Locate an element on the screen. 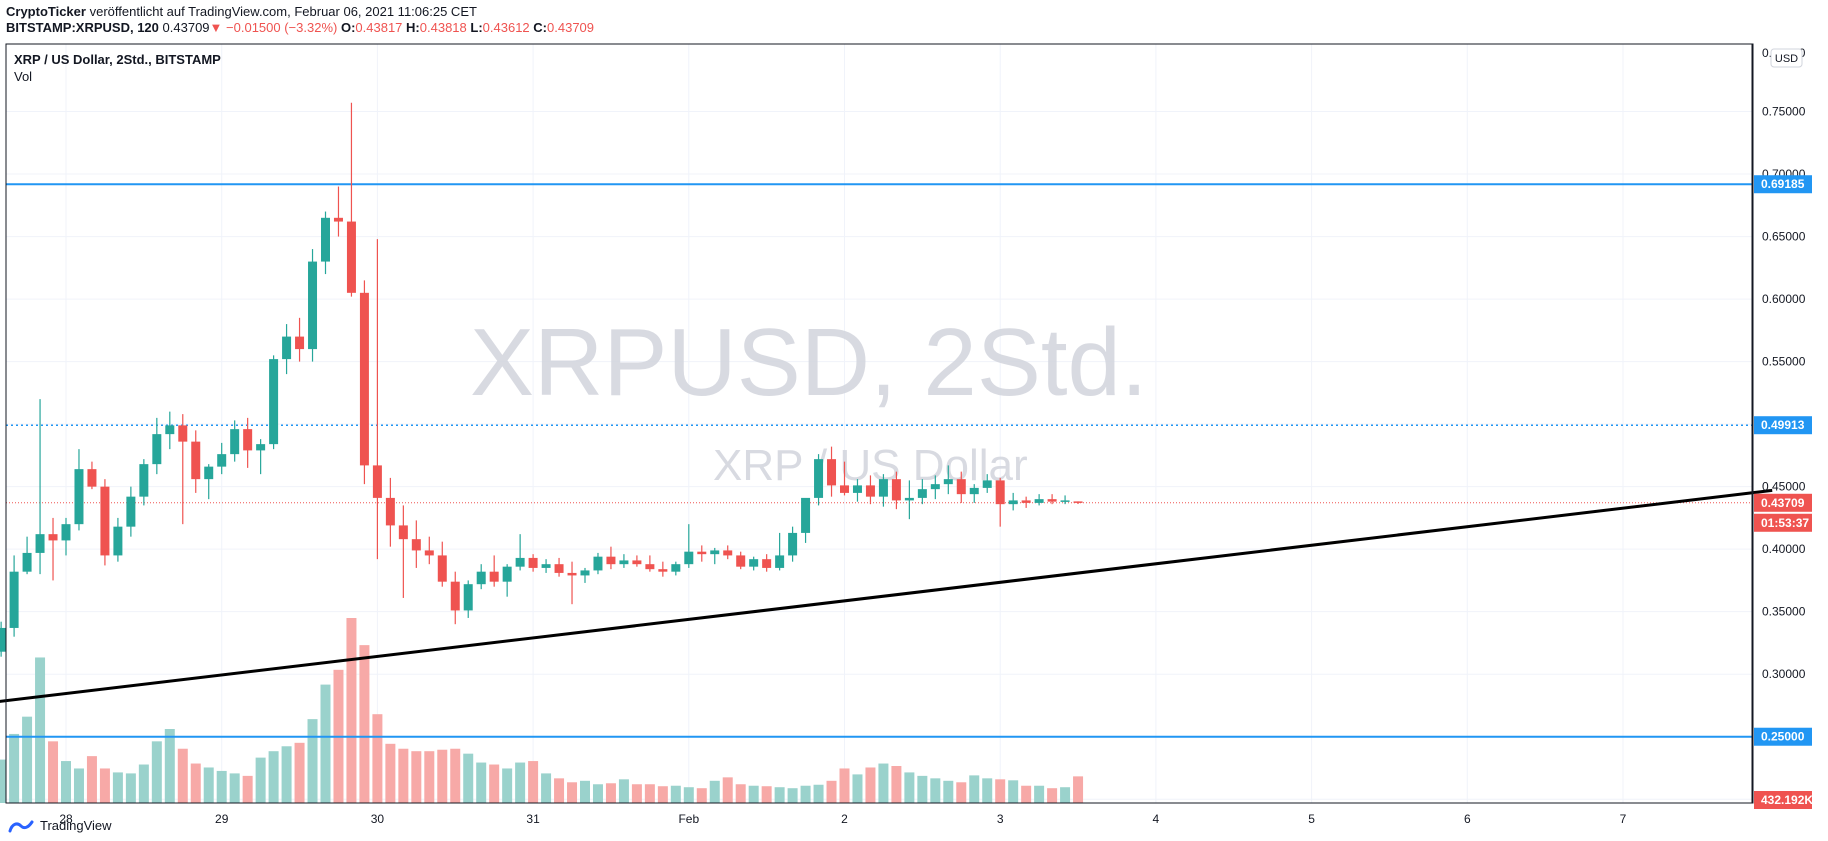 This screenshot has height=841, width=1828. currency-label: USD is located at coordinates (1786, 59).